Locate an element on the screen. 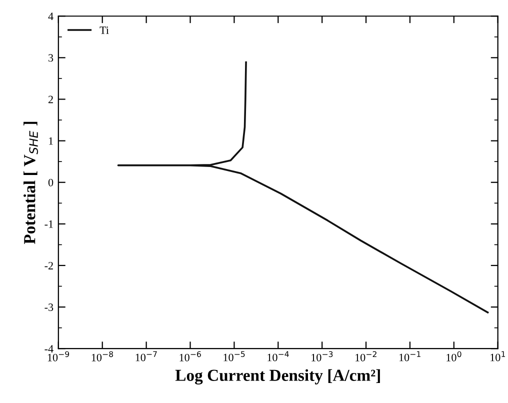  legend-label: Ti is located at coordinates (104, 30).